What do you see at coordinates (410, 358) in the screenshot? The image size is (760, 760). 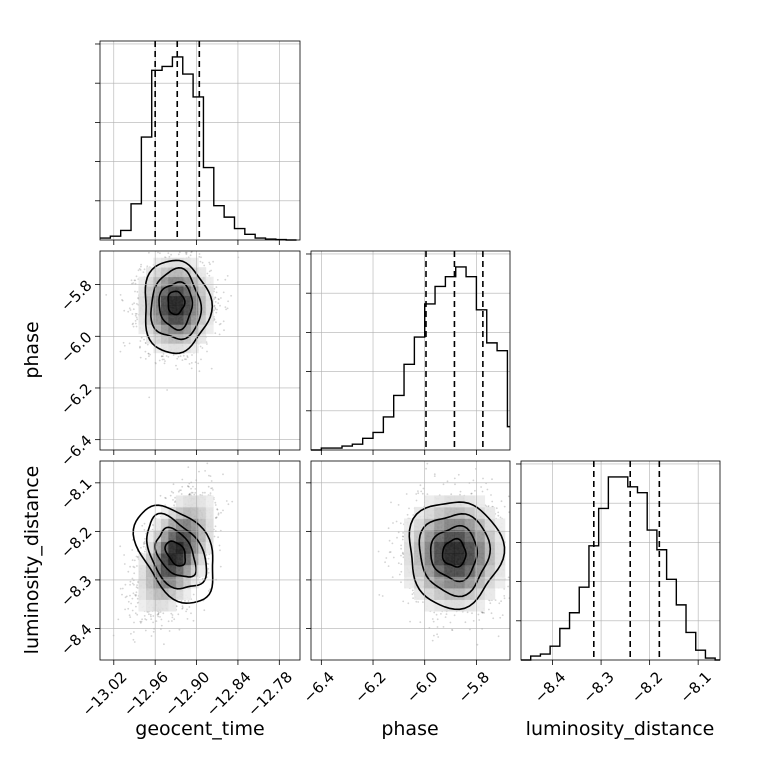 I see `histogram-phase` at bounding box center [410, 358].